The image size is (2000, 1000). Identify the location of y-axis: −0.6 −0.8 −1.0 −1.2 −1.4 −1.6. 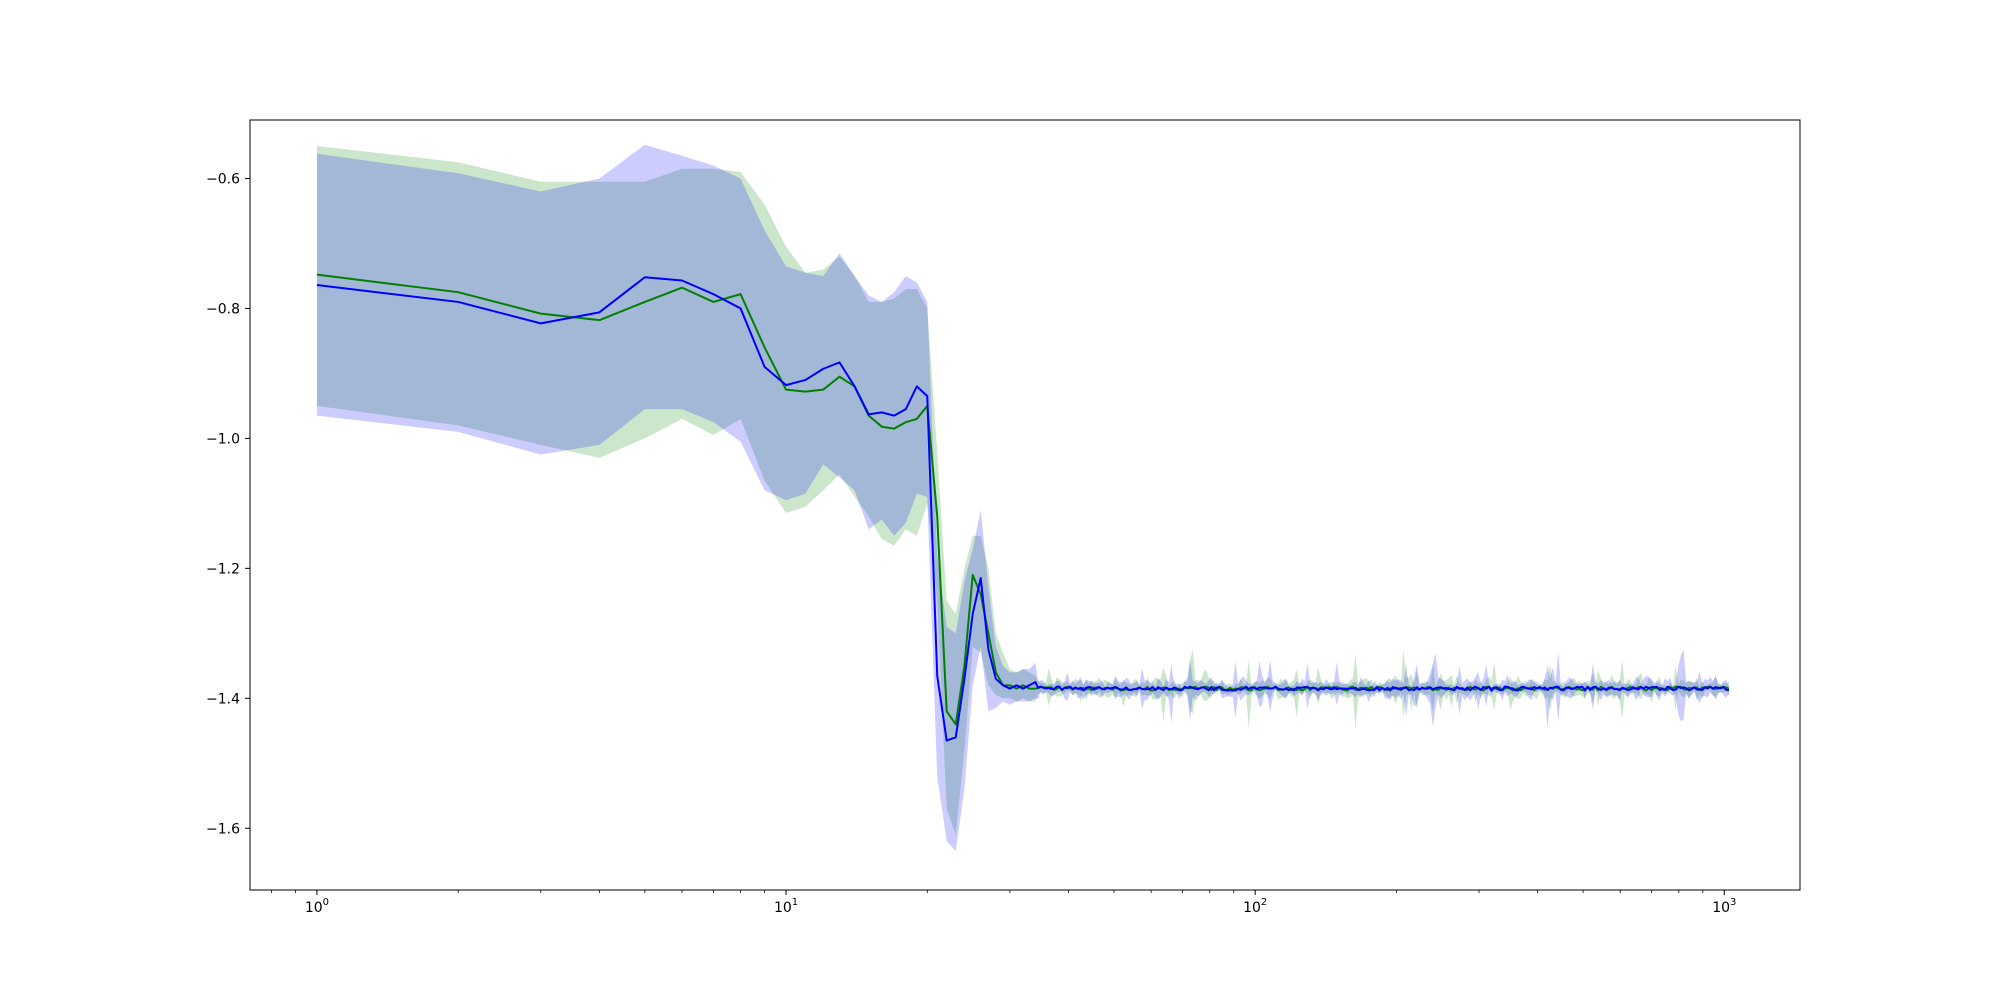
(228, 504).